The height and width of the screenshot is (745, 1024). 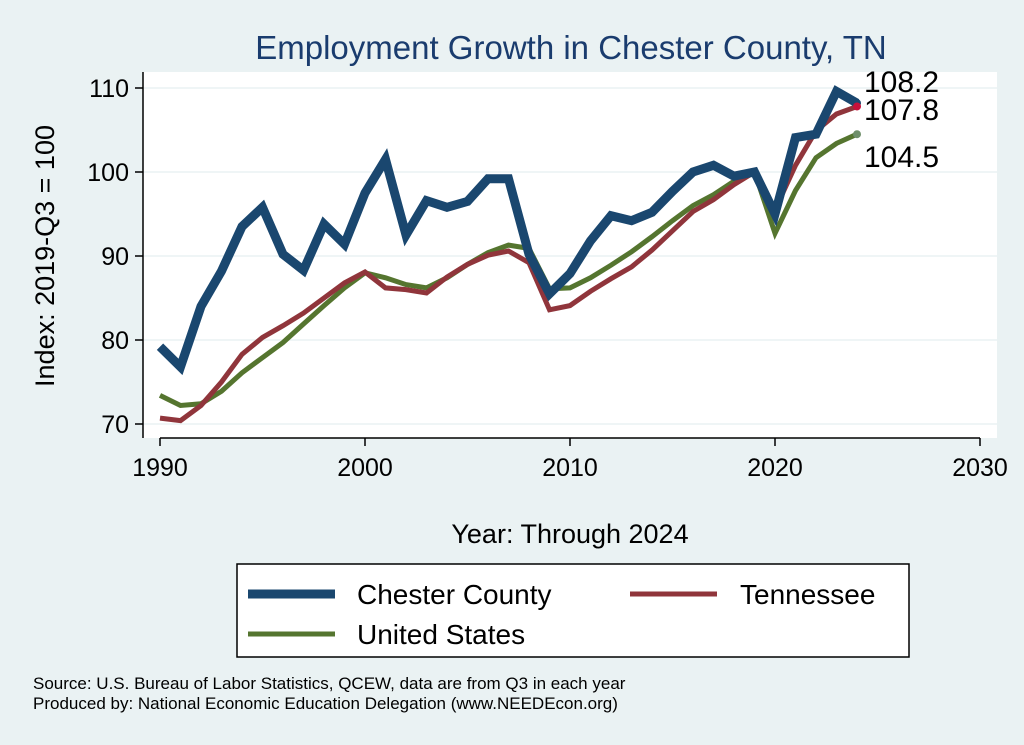 I want to click on legend-label: Tennessee, so click(x=807, y=594).